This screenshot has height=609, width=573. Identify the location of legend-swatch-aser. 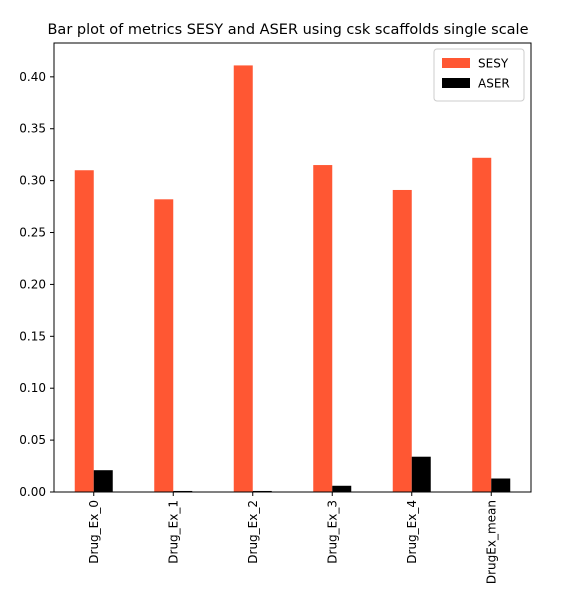
(456, 83).